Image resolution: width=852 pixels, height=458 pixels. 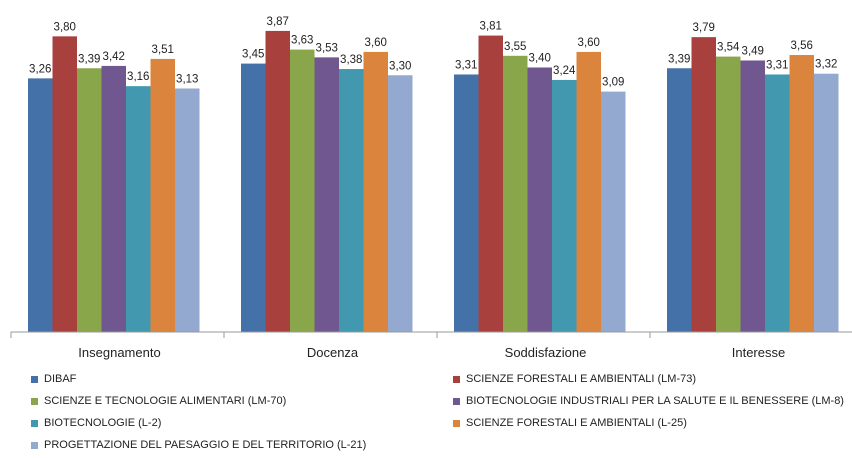 What do you see at coordinates (704, 28) in the screenshot?
I see `data-label: 3,79` at bounding box center [704, 28].